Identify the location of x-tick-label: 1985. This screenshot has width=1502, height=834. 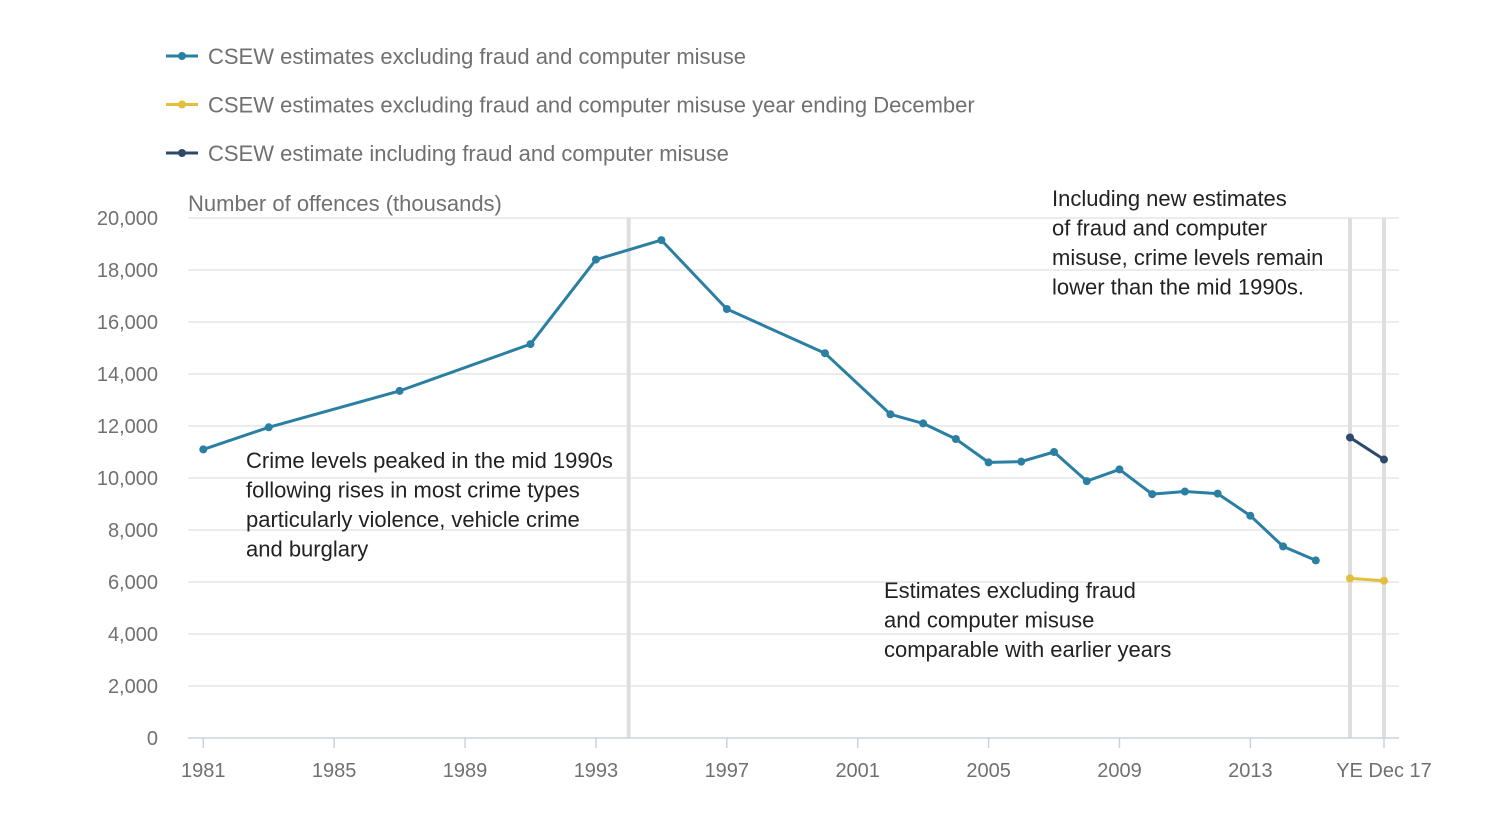
(334, 771).